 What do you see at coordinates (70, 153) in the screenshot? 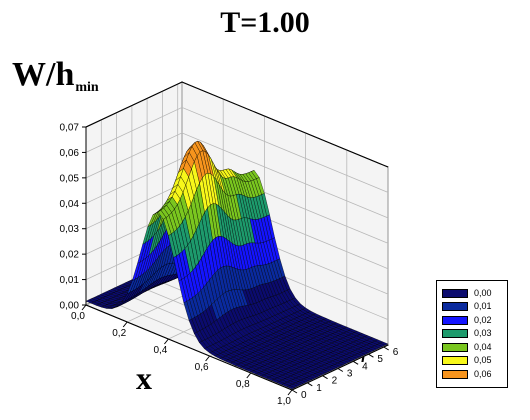
I see `z-tick-label: 0,06` at bounding box center [70, 153].